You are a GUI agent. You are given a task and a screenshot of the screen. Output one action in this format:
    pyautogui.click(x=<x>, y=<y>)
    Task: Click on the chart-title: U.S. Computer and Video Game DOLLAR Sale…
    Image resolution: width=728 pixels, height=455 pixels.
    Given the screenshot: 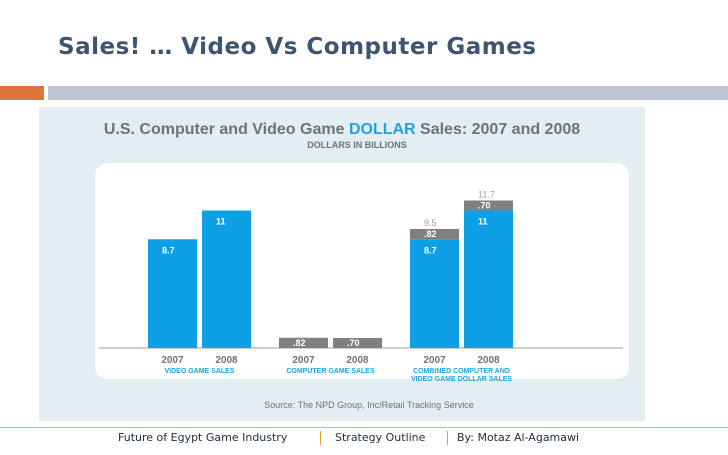 What is the action you would take?
    pyautogui.click(x=342, y=129)
    